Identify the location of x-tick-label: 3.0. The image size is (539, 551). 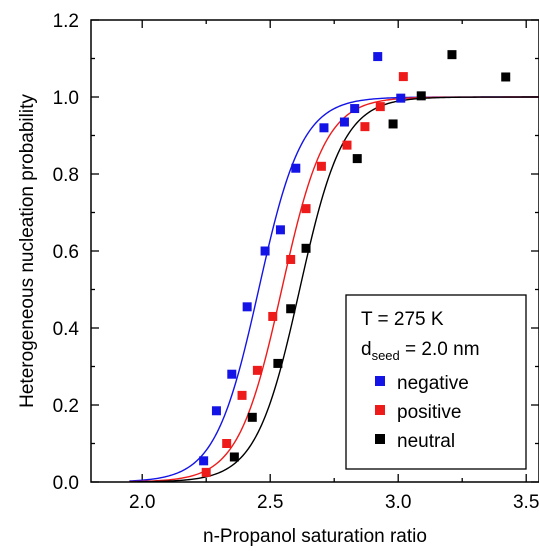
(398, 502).